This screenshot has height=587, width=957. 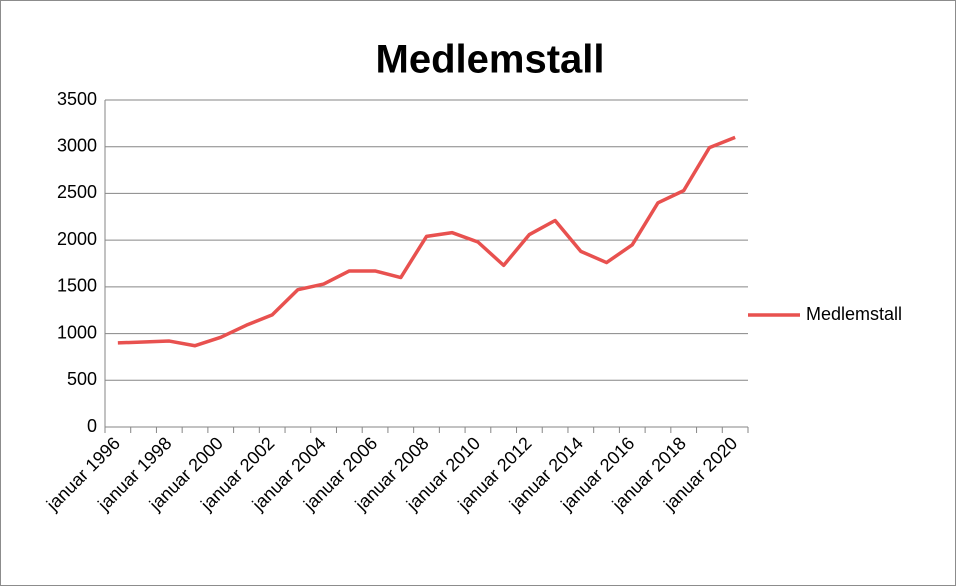 I want to click on y-tick-label: 500, so click(x=82, y=379).